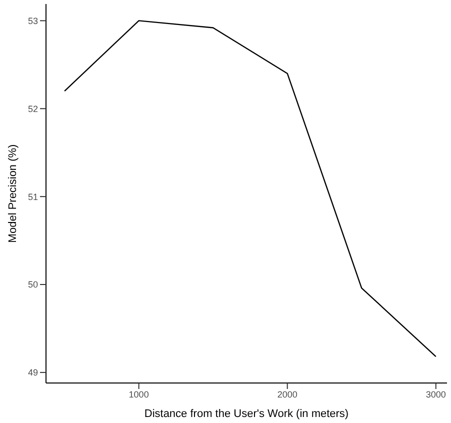  Describe the element at coordinates (138, 394) in the screenshot. I see `x-tick-label: 1000` at that location.